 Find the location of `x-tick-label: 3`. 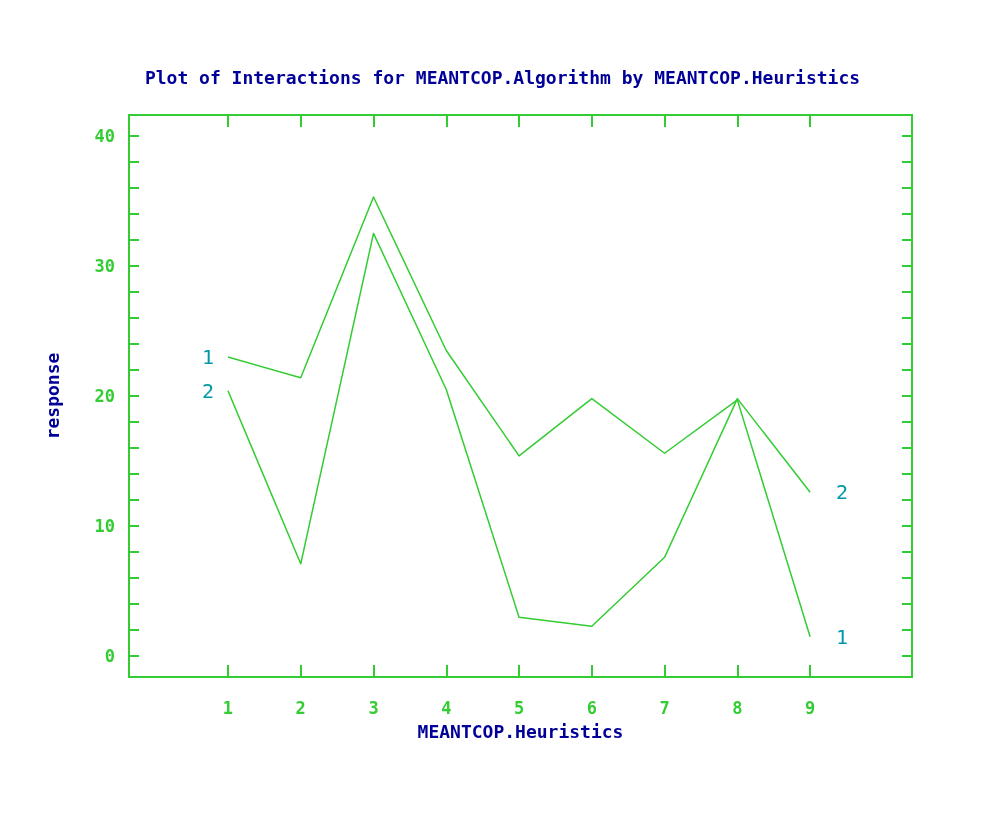

x-tick-label: 3 is located at coordinates (373, 707).